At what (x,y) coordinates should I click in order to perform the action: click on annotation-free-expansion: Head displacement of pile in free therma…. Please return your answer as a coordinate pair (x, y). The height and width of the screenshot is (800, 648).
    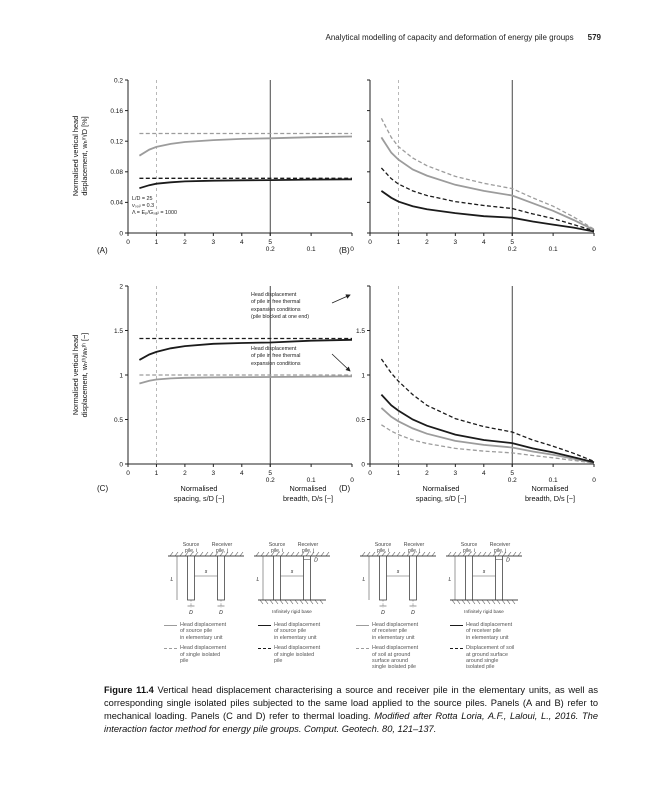
    Looking at the image, I should click on (276, 356).